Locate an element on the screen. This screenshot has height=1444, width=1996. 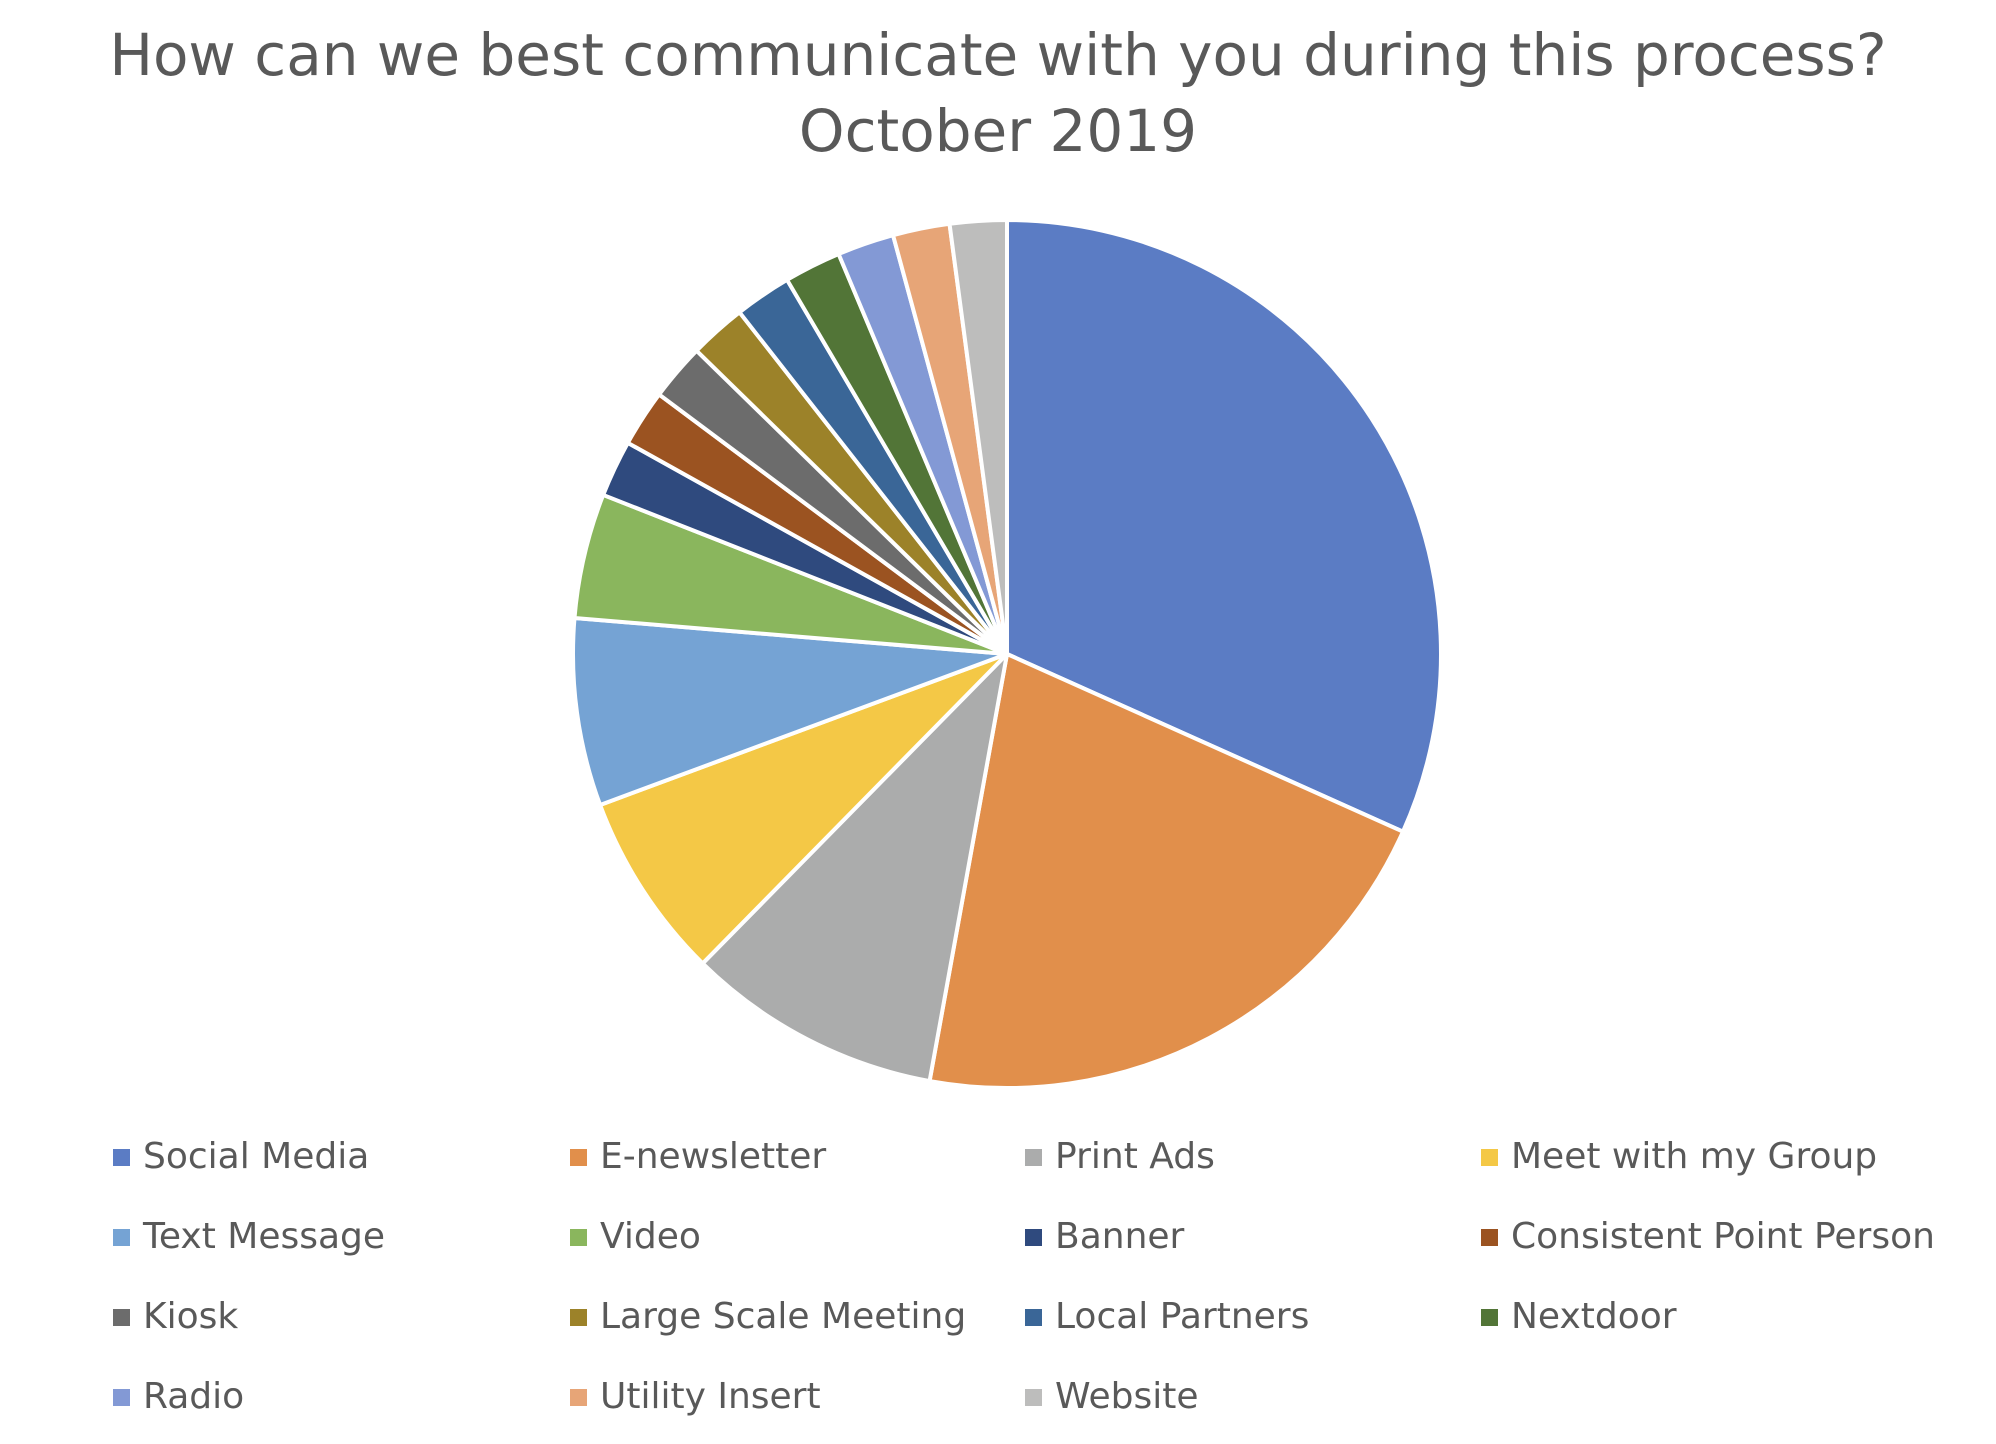
pie-slice-e-newsletter is located at coordinates (1166, 871).